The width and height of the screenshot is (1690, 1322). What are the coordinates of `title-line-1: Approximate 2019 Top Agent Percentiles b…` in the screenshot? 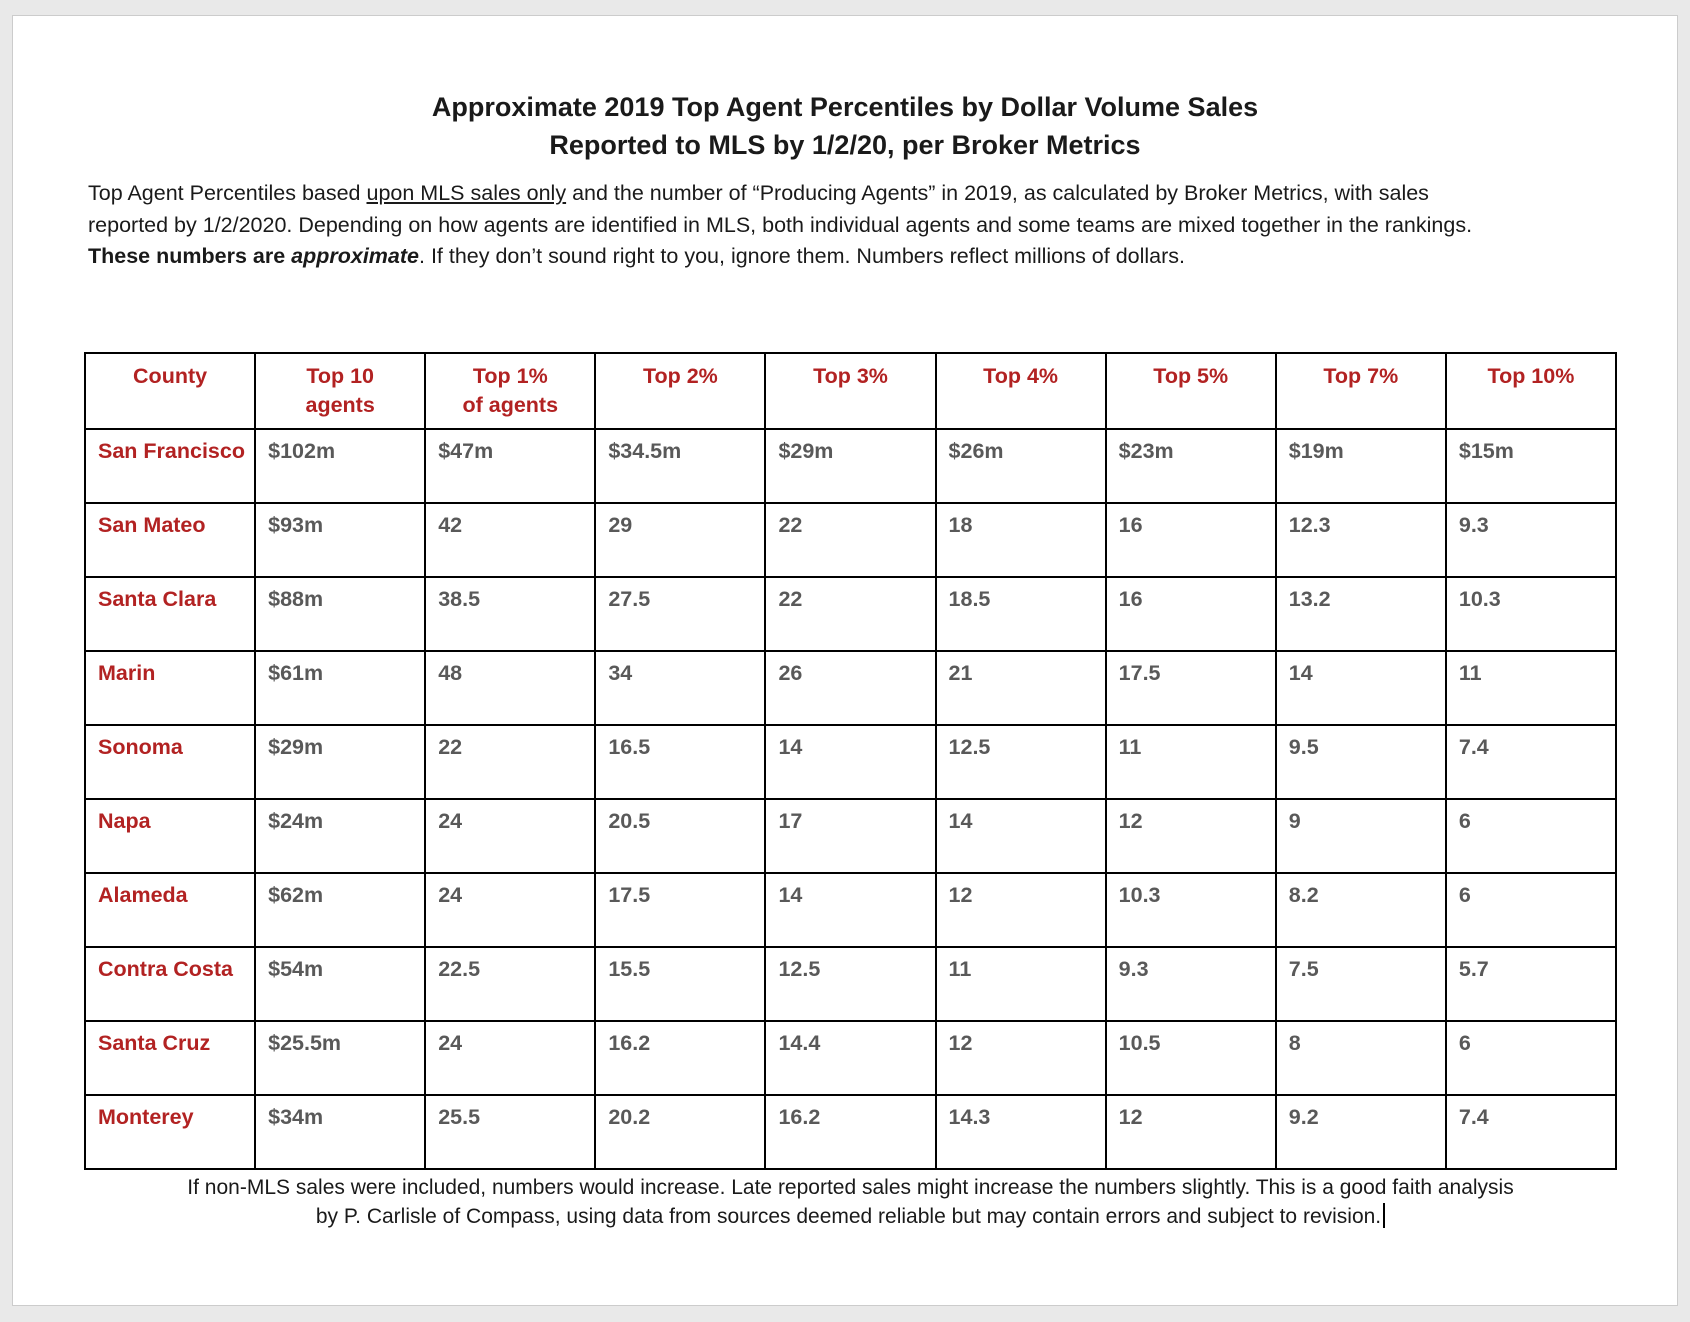 It's located at (845, 107).